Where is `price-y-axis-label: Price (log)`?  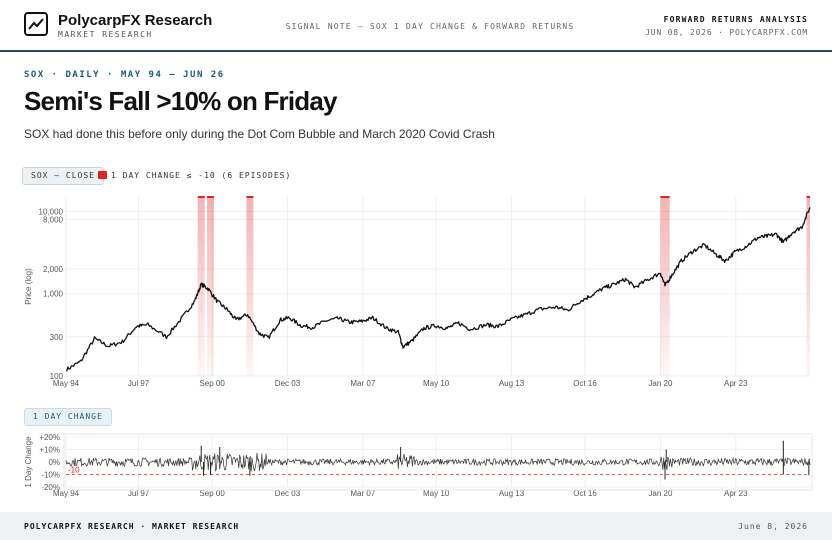 price-y-axis-label: Price (log) is located at coordinates (28, 286).